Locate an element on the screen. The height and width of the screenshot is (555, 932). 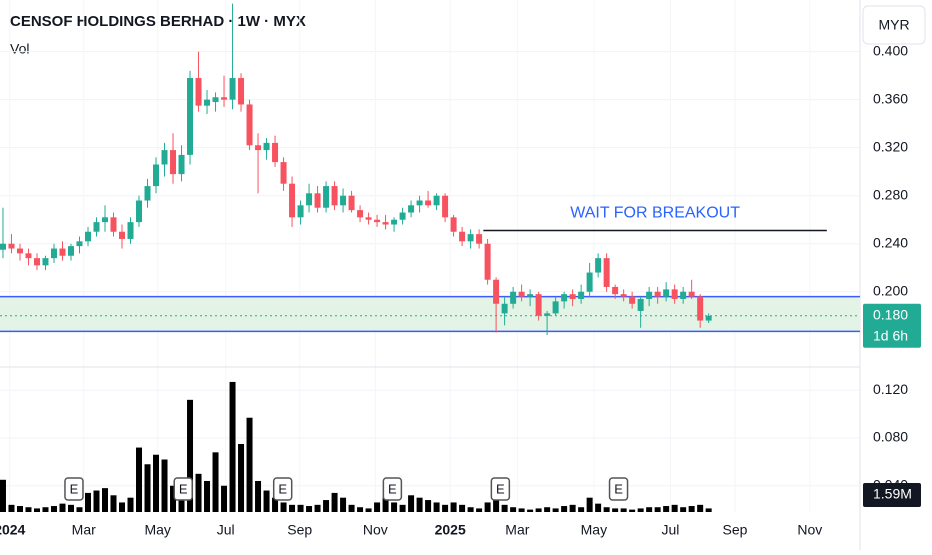
support-zone is located at coordinates (430, 314).